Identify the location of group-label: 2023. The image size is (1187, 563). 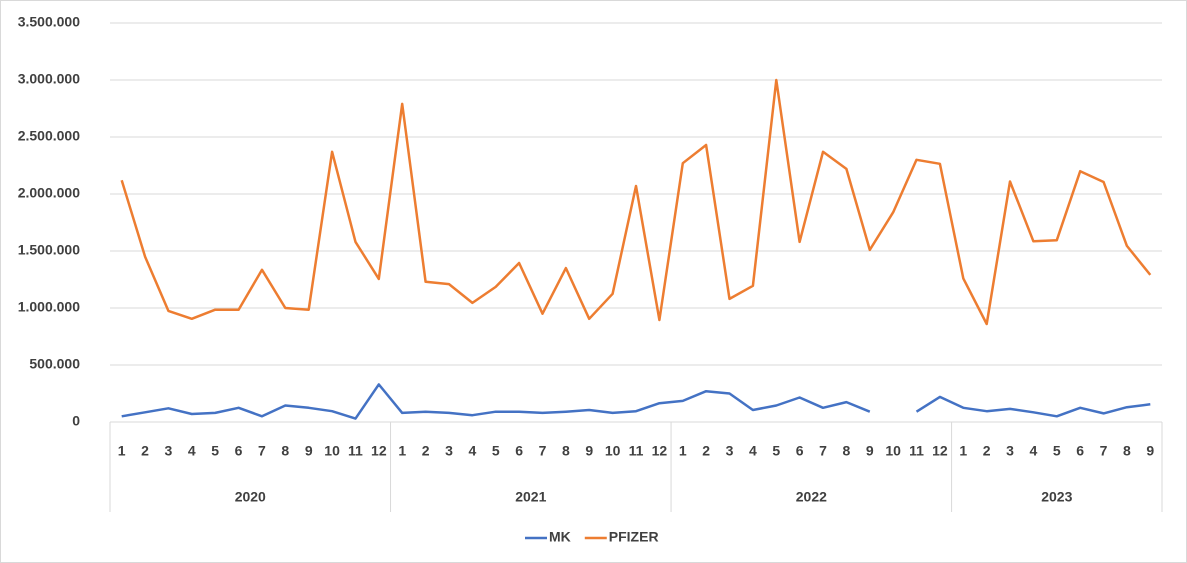
(1056, 497).